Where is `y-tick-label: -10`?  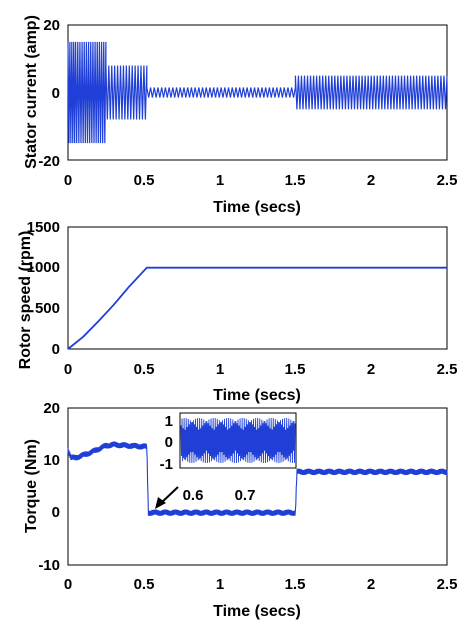 y-tick-label: -10 is located at coordinates (49, 565).